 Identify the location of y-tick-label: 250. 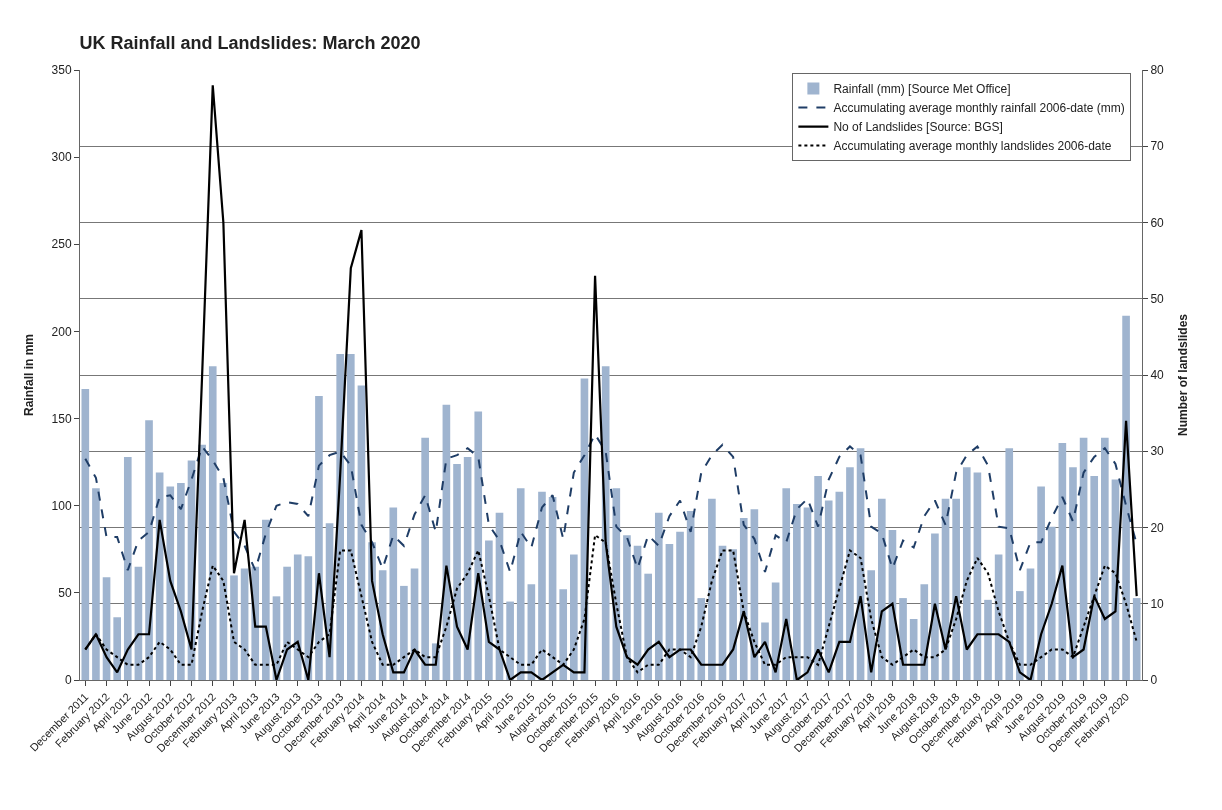
(61, 244).